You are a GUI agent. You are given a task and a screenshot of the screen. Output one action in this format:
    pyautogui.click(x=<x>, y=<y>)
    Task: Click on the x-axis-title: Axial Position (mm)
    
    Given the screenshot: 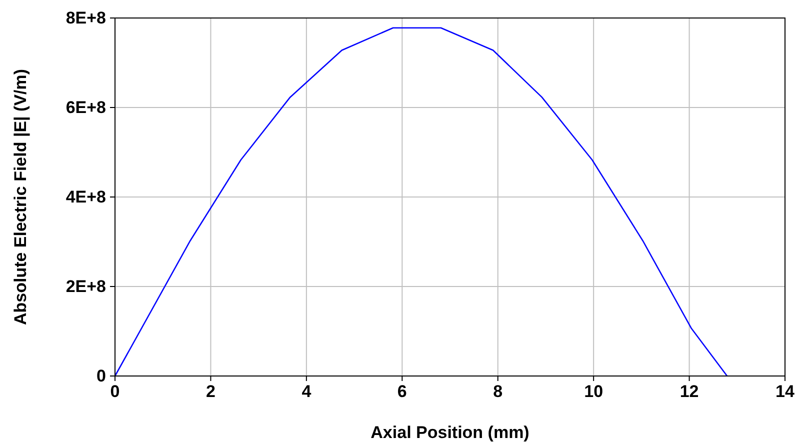 What is the action you would take?
    pyautogui.click(x=450, y=432)
    